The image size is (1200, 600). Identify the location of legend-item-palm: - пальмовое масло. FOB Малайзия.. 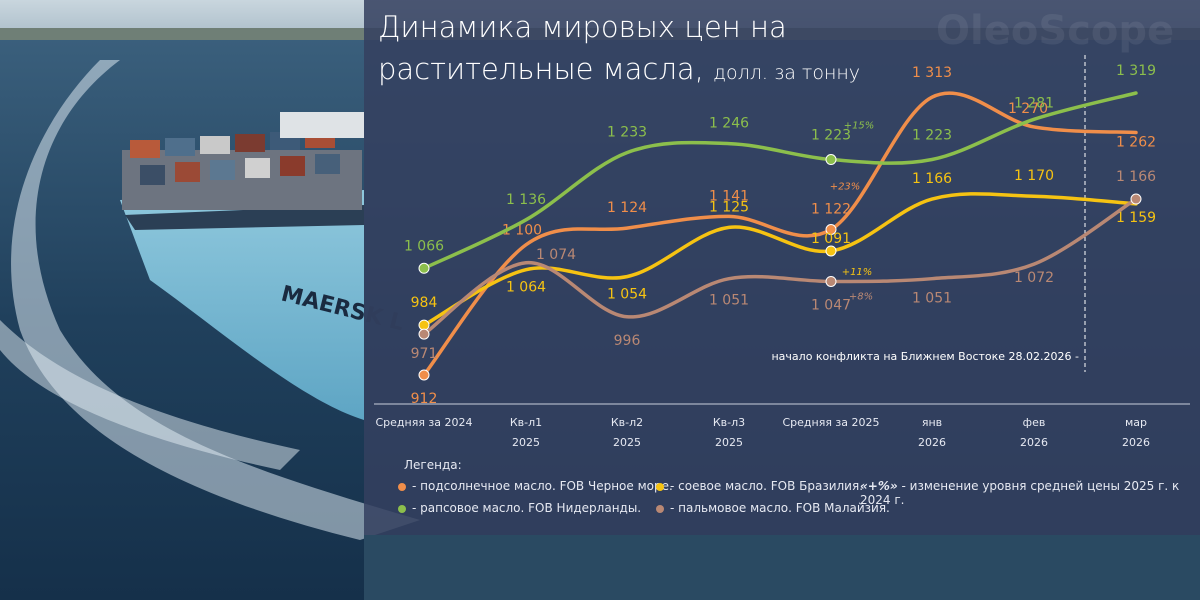
(773, 508).